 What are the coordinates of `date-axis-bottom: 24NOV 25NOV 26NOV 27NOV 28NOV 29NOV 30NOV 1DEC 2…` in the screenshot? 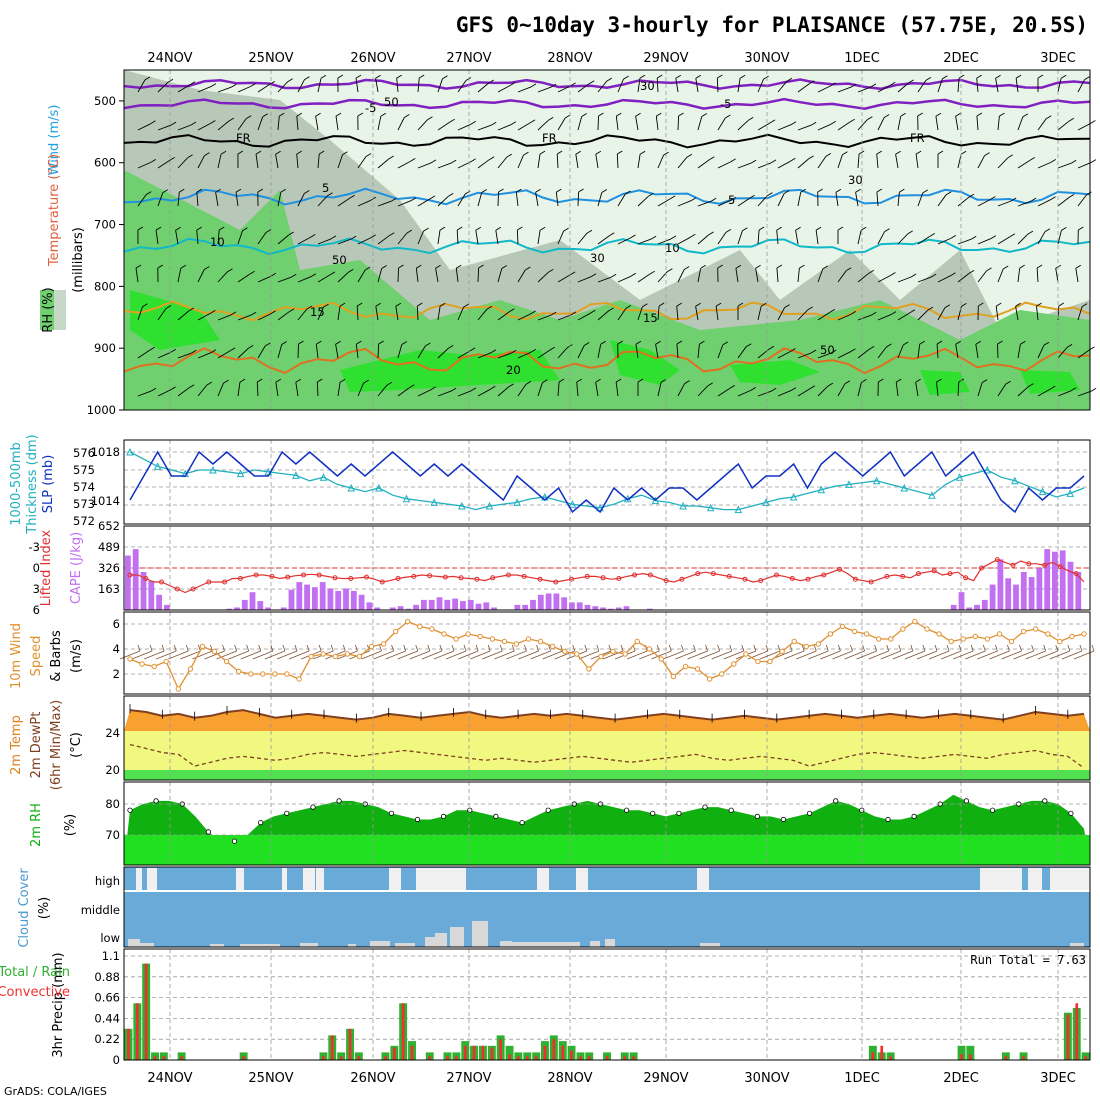 It's located at (611, 1078).